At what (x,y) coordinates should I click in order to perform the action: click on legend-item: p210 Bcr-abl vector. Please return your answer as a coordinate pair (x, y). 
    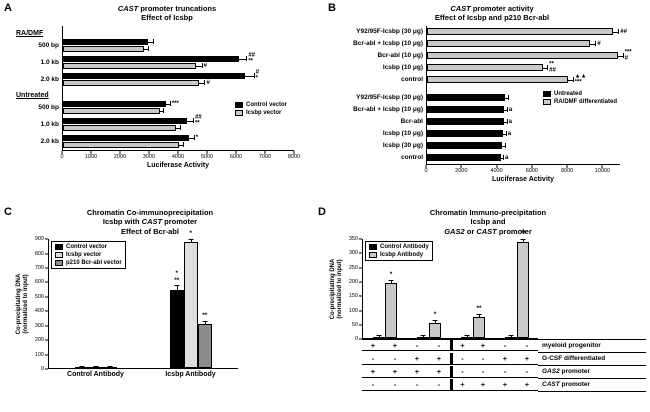
    Looking at the image, I should click on (88, 263).